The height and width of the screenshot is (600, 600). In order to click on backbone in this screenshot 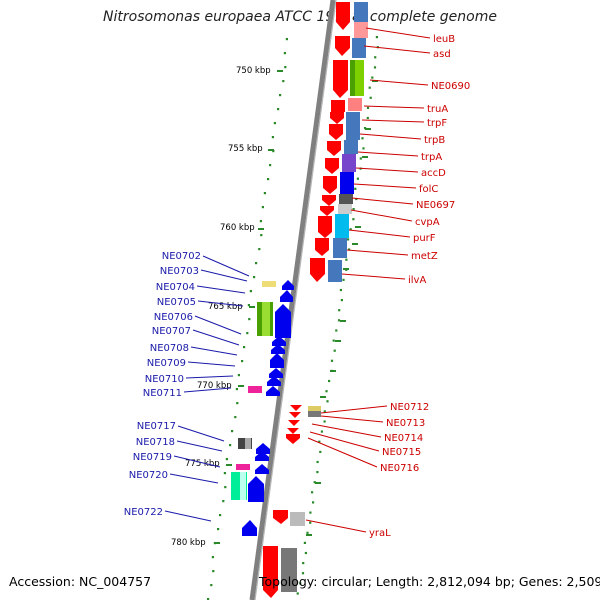, I will do `click(293, 300)`.